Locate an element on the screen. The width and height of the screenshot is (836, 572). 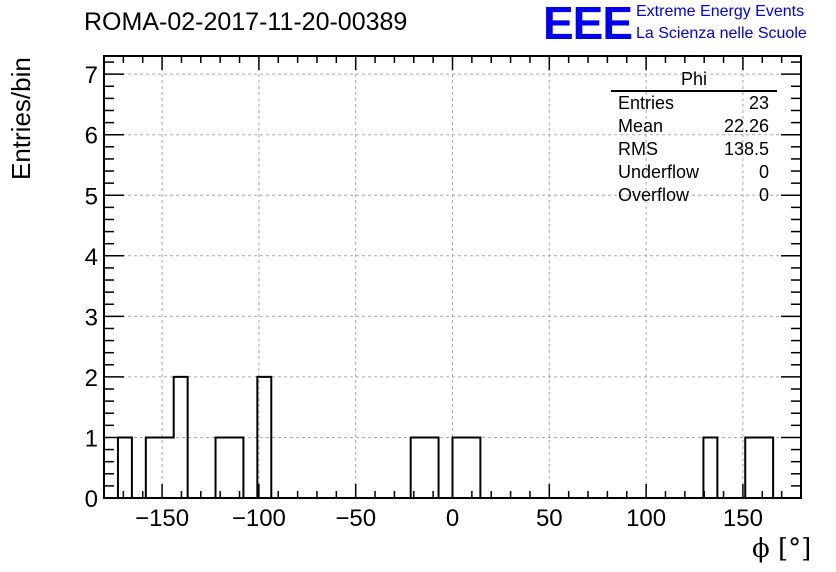
x-tick-label: −50 is located at coordinates (355, 518).